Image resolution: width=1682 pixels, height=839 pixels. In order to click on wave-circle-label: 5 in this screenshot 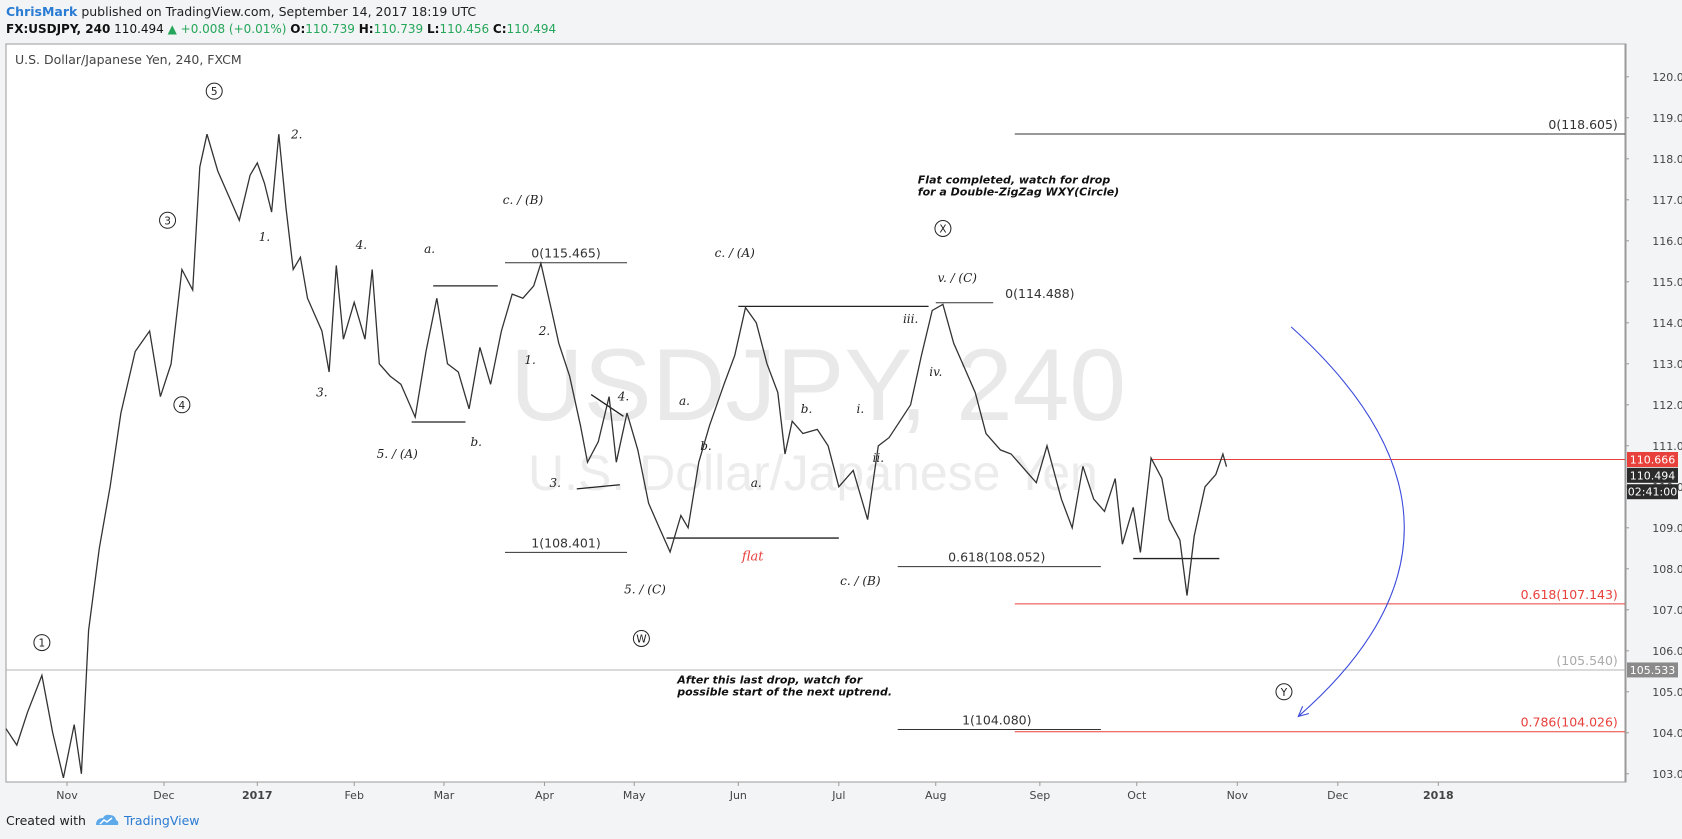, I will do `click(214, 92)`.